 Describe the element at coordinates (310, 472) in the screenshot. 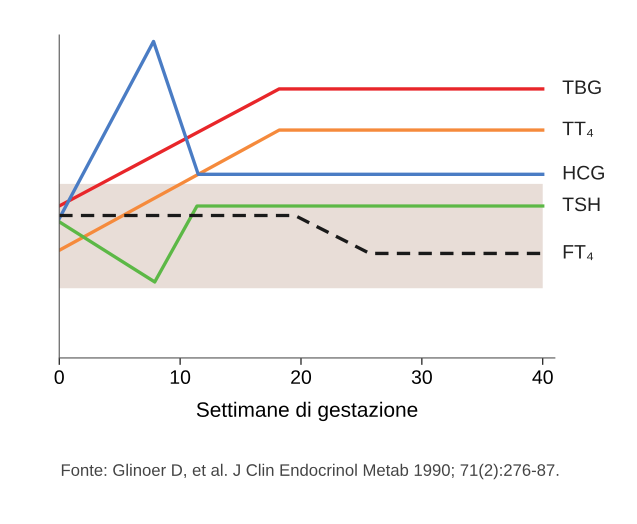

I see `source-note: Fonte: Glinoer D, et al. J Clin Endocrinol Metab 1990; 71(2):276-87.` at that location.